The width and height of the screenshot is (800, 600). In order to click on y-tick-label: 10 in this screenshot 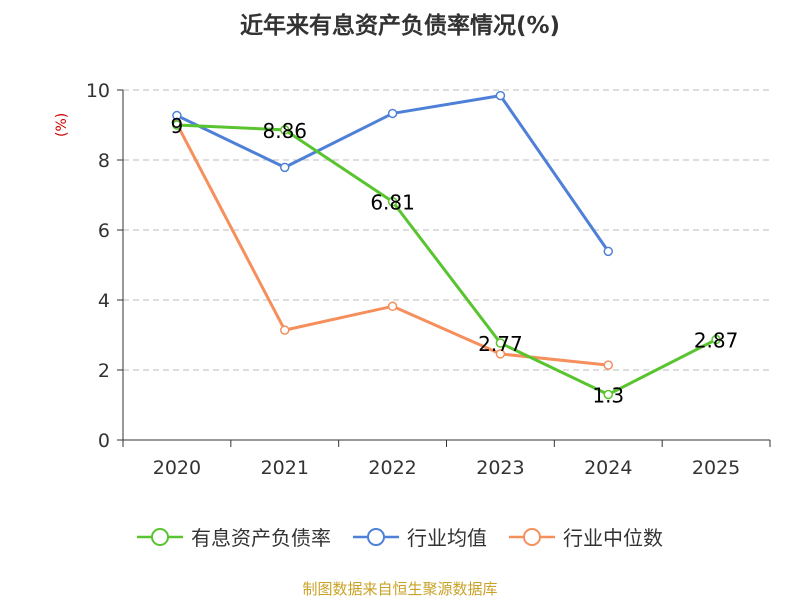, I will do `click(98, 91)`.